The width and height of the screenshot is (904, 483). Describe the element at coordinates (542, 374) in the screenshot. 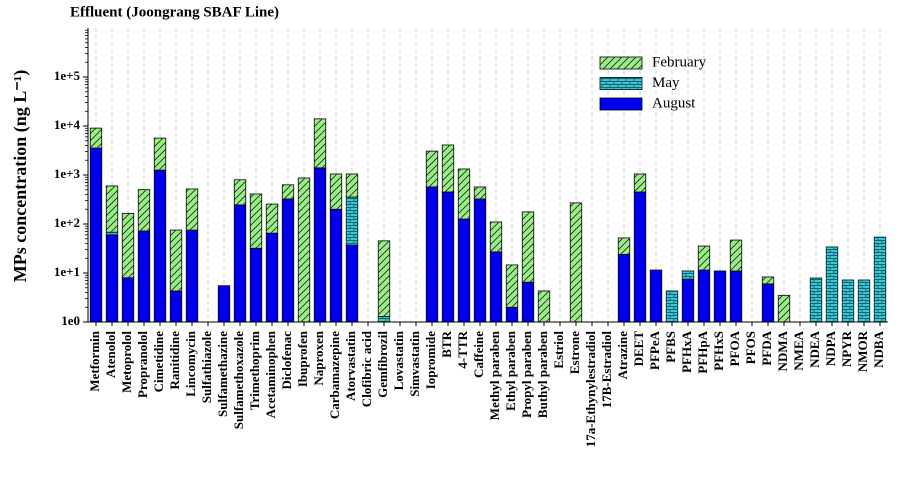

I see `x-tick-label: Buthyl paraben` at that location.